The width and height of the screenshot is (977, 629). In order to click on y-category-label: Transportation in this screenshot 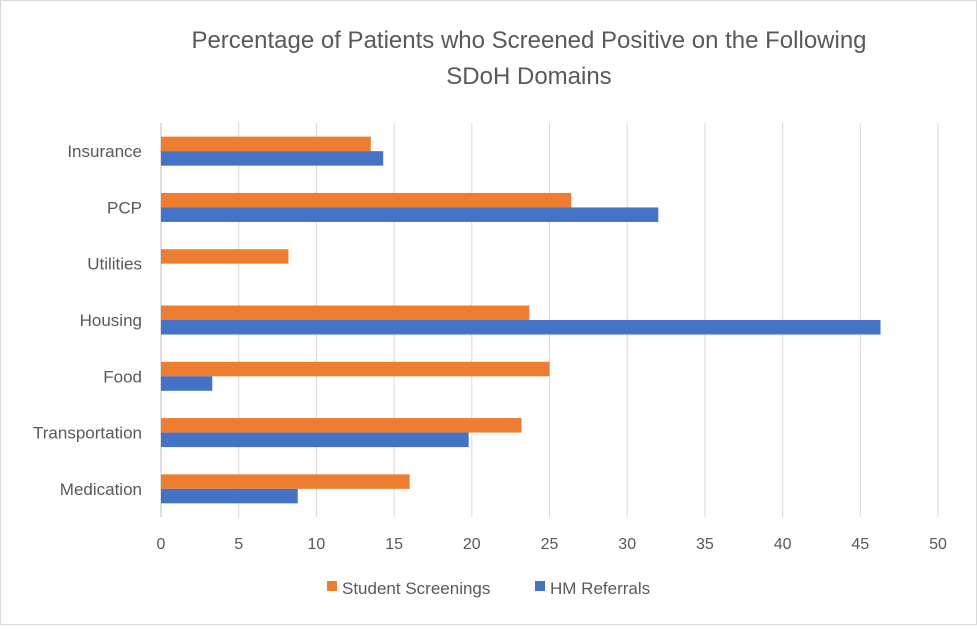, I will do `click(87, 433)`.